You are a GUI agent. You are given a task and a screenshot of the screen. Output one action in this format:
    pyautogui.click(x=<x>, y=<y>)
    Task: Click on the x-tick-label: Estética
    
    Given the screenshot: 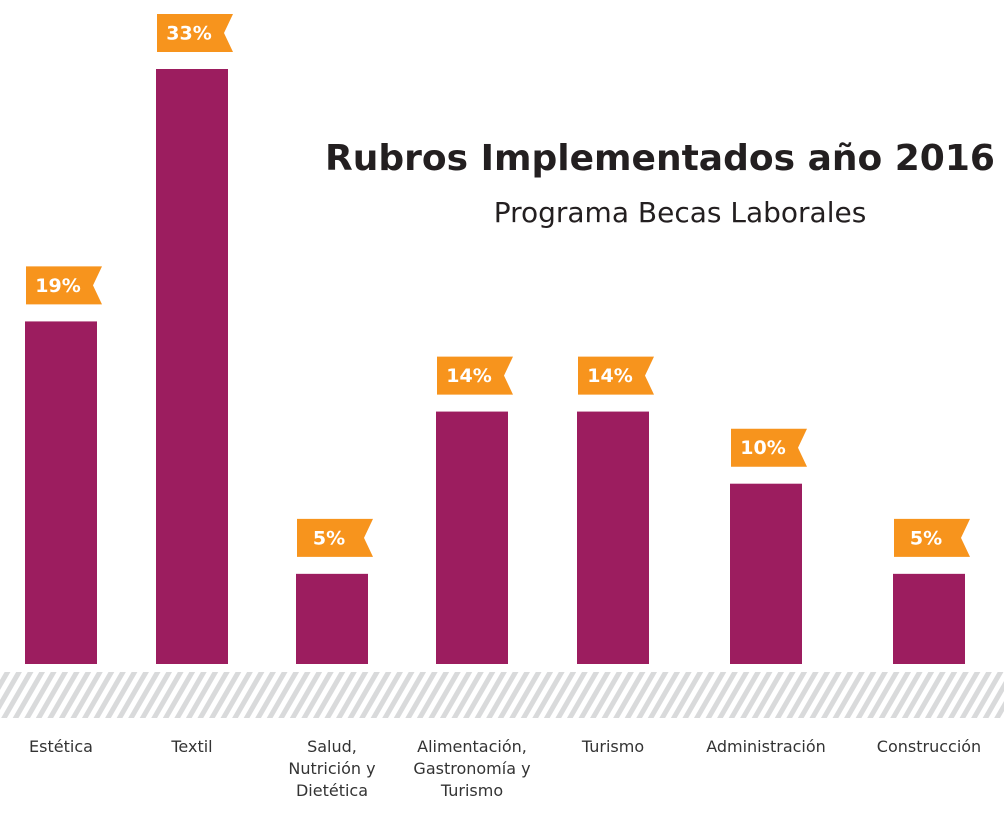 What is the action you would take?
    pyautogui.click(x=61, y=746)
    